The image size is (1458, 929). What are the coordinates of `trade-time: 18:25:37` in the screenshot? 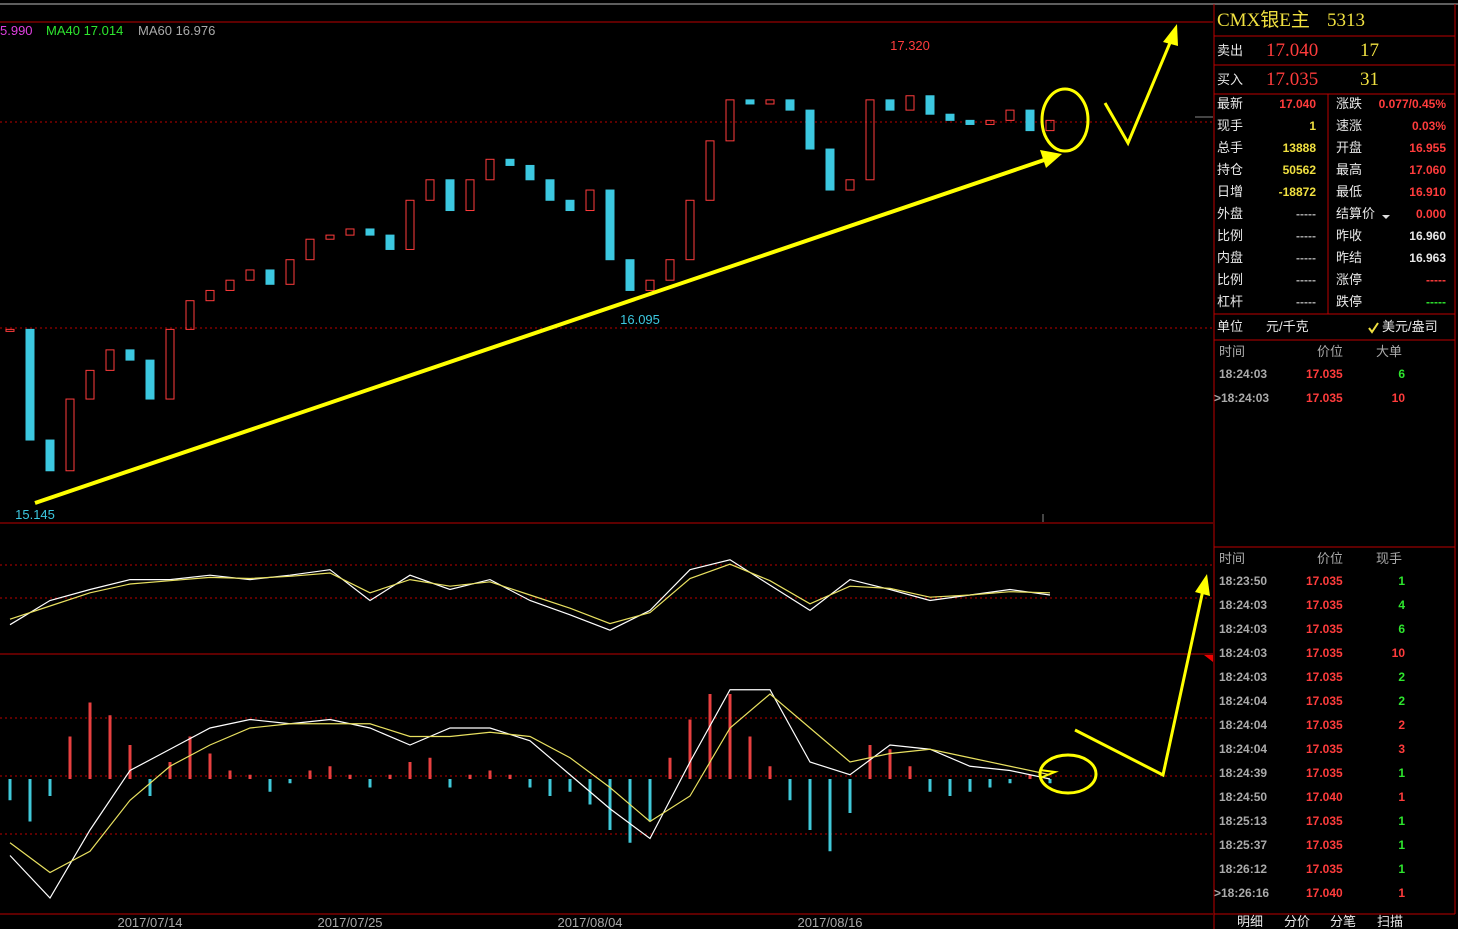 It's located at (1243, 845).